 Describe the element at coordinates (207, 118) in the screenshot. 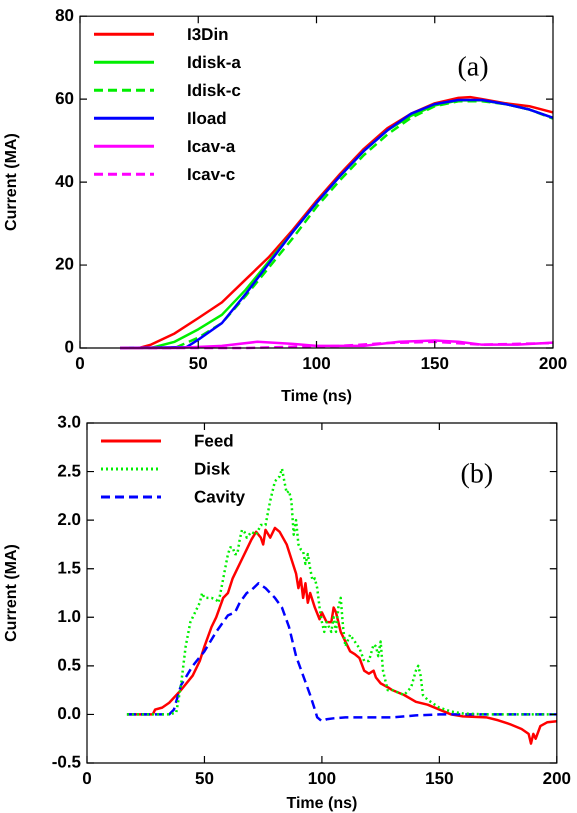

I see `legend-label: Iload` at that location.